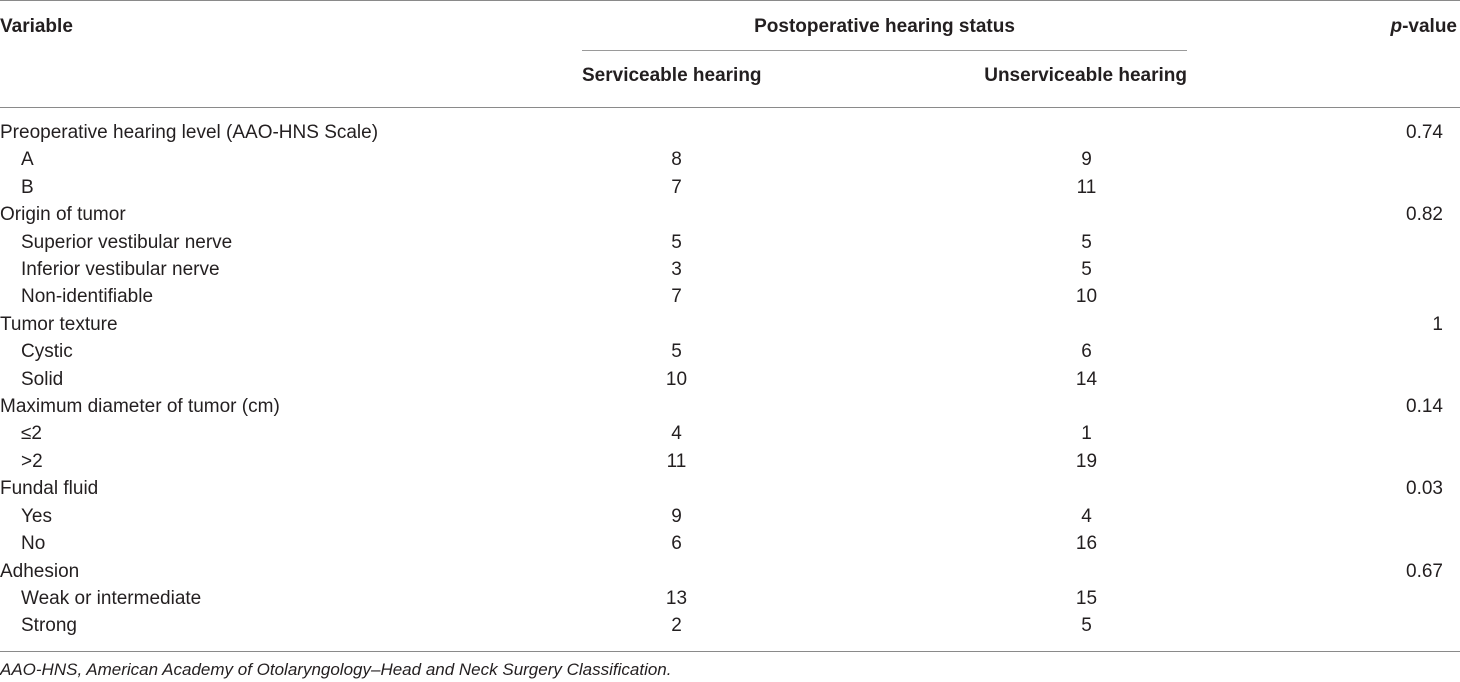 This screenshot has width=1460, height=682. What do you see at coordinates (49, 626) in the screenshot?
I see `cell-variable: Strong` at bounding box center [49, 626].